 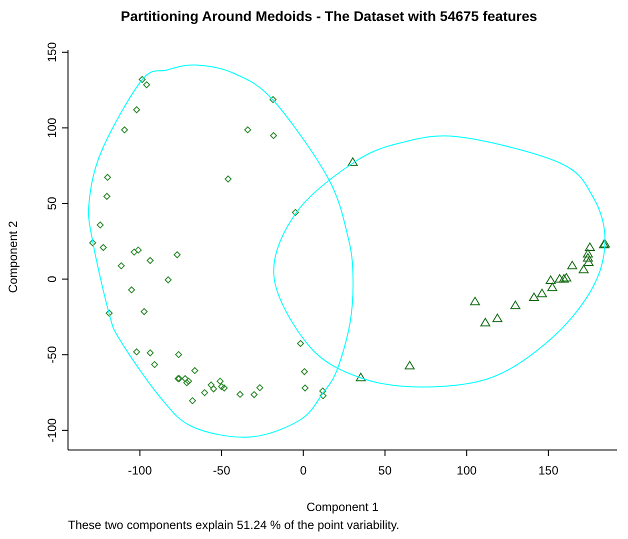 I want to click on y-tick-label: 50, so click(x=52, y=203).